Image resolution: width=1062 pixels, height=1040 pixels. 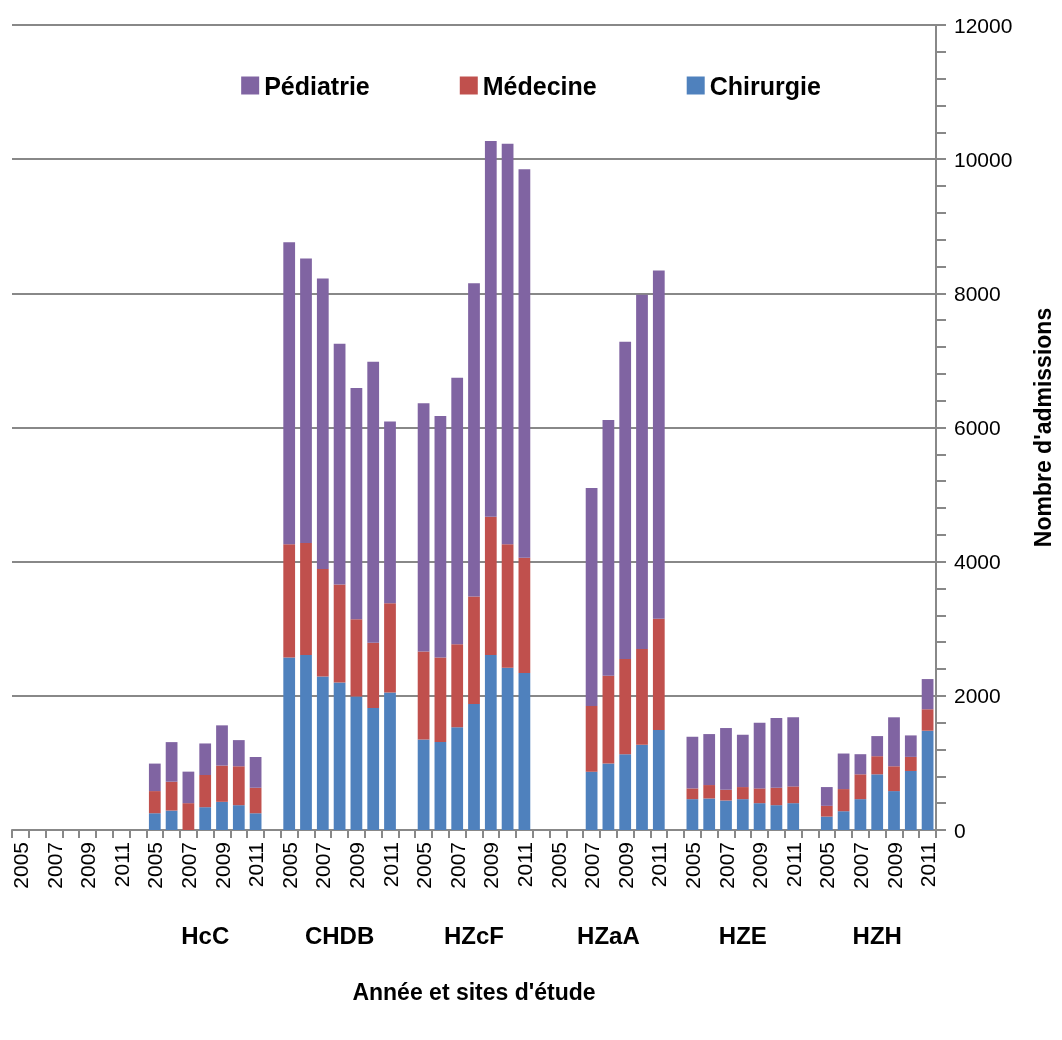 I want to click on y-tick-label: 4000, so click(x=977, y=562).